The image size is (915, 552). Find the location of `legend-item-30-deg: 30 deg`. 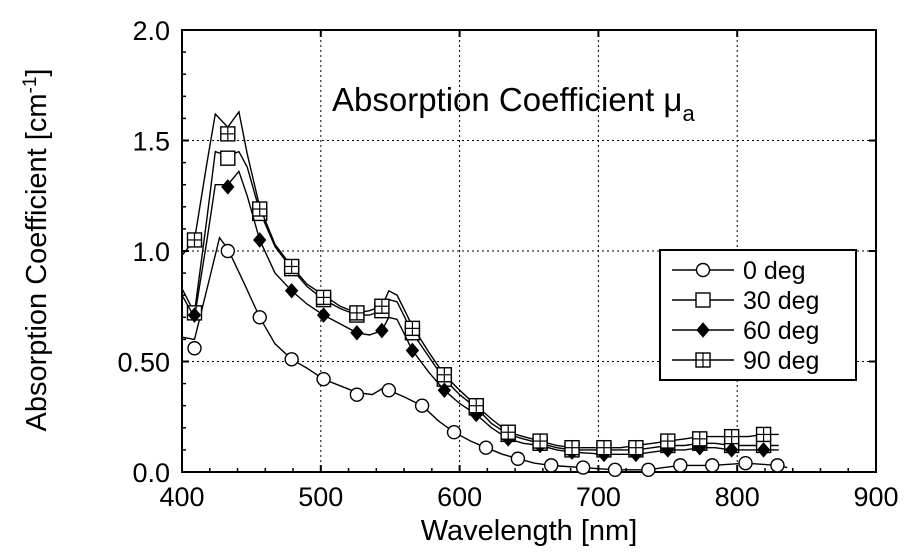

legend-item-30-deg: 30 deg is located at coordinates (745, 301).